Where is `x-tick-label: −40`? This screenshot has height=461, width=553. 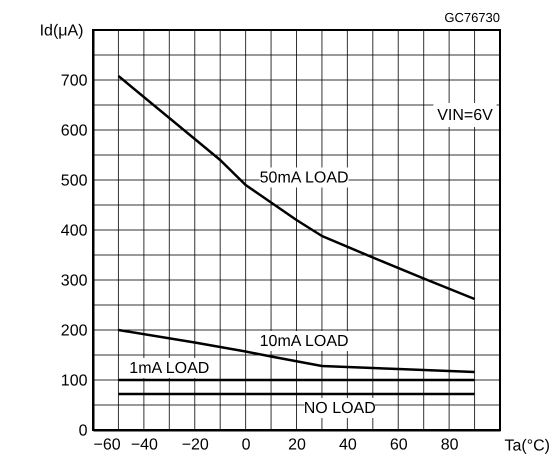 x-tick-label: −40 is located at coordinates (144, 445).